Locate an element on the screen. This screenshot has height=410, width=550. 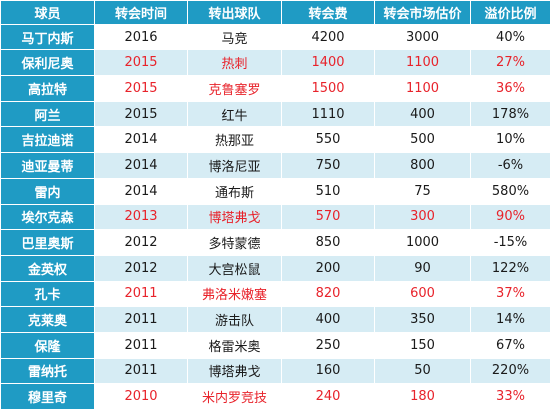
cell-fee: 200 is located at coordinates (328, 268).